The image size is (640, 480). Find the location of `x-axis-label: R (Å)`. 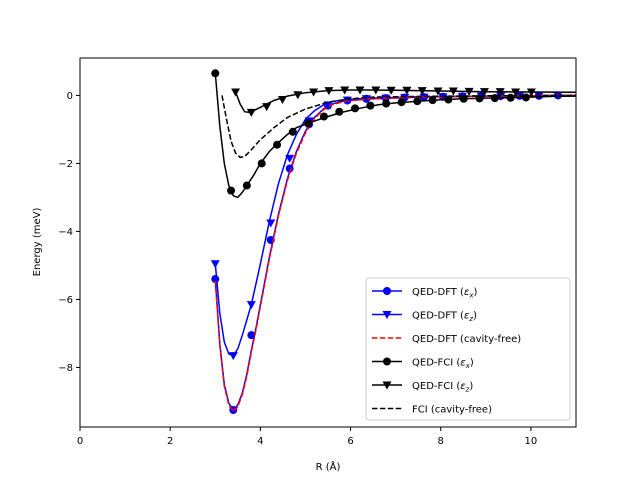

x-axis-label: R (Å) is located at coordinates (328, 466).